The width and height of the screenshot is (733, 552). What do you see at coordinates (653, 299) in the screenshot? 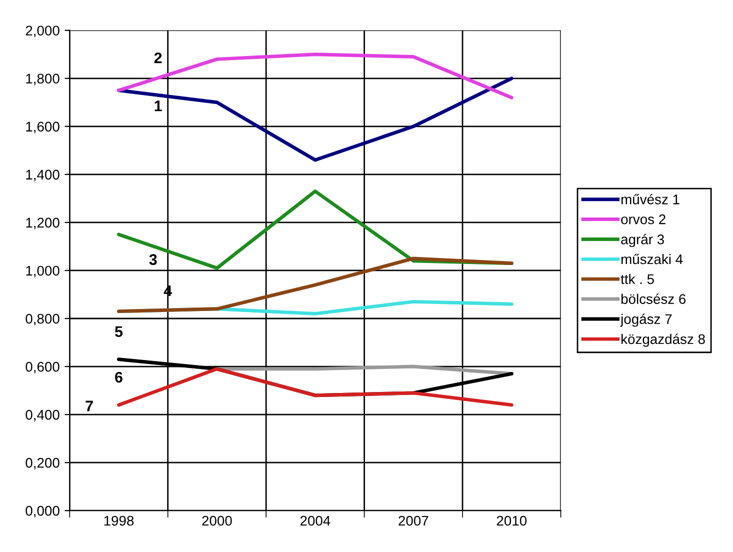
I see `legend-label: bölcsész 6` at bounding box center [653, 299].